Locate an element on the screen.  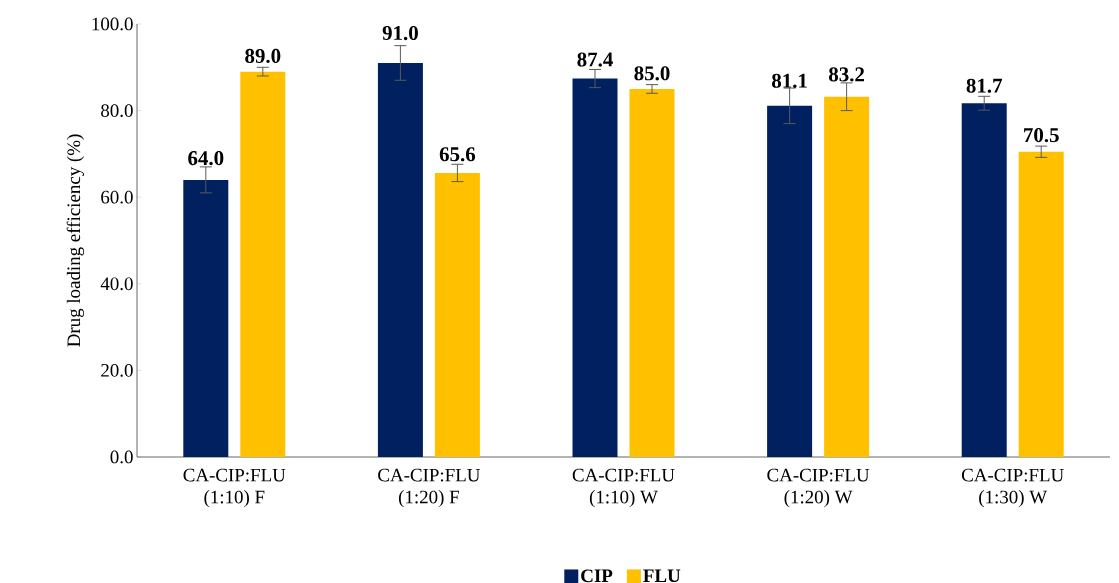
x-tick-label: CA-CIP:FLU (1:20) W is located at coordinates (818, 488).